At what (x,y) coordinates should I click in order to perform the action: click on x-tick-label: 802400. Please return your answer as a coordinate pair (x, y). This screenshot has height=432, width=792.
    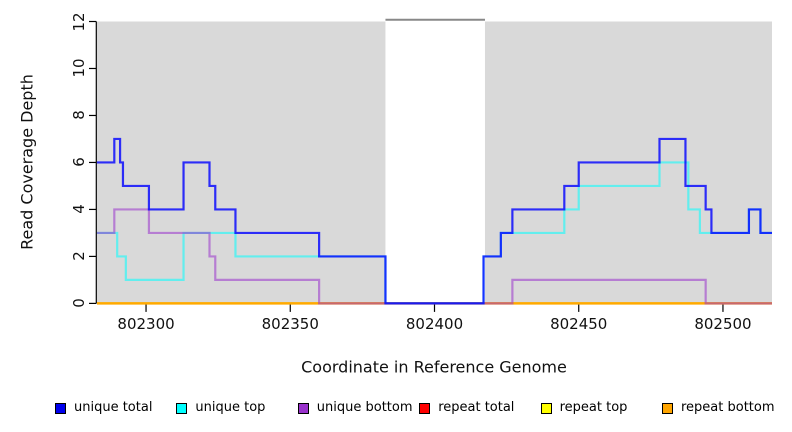
    Looking at the image, I should click on (434, 324).